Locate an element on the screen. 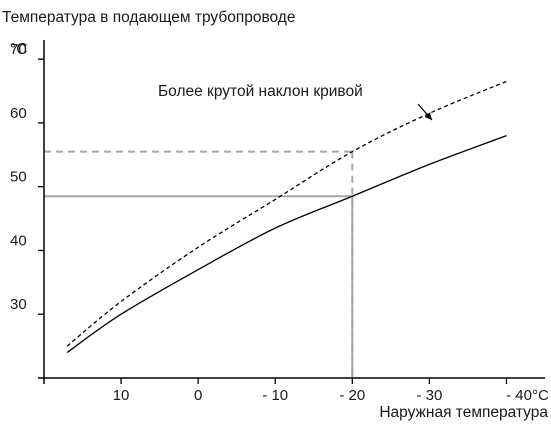  chart-title: Температура в подающем трубопроводе is located at coordinates (148, 17).